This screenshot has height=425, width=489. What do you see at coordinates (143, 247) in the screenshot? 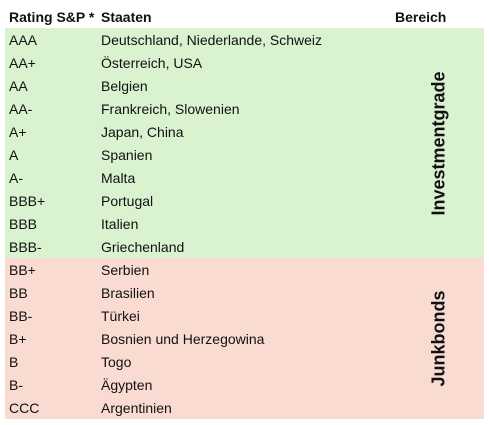
I see `states-cell: Griechenland` at bounding box center [143, 247].